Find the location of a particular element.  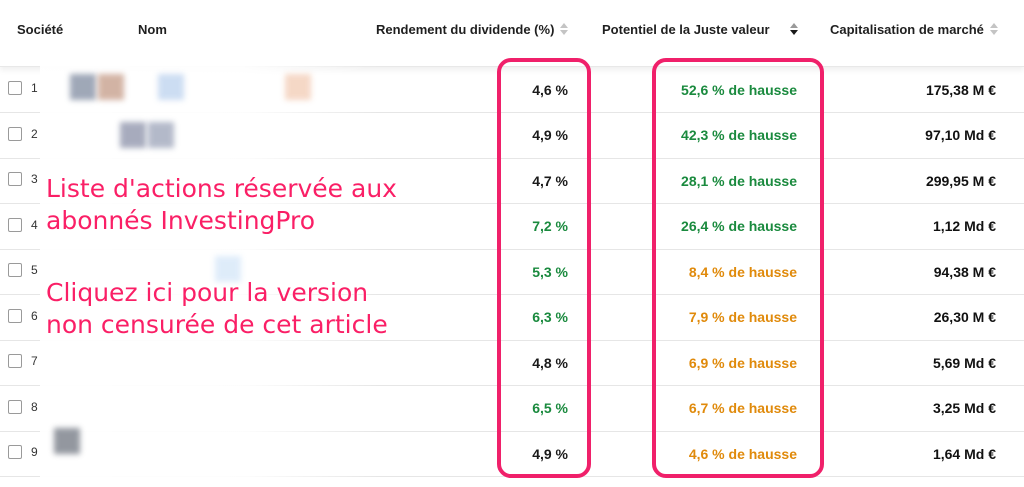

column-header-name: Nom is located at coordinates (152, 29).